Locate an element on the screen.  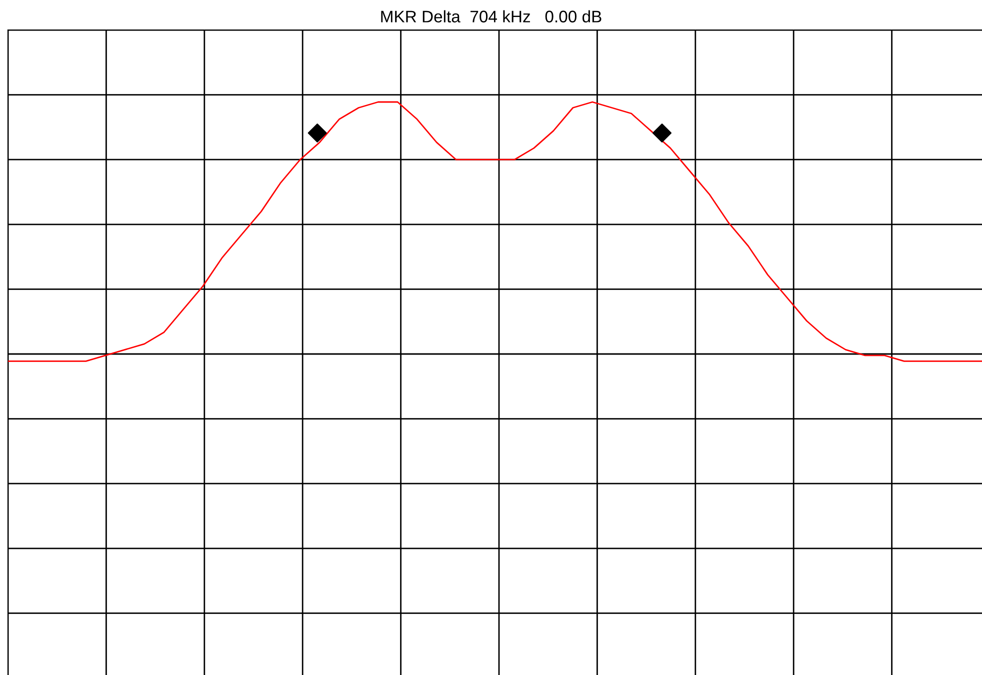
chart-title: MKR Delta 704 kHz 0.00 dB is located at coordinates (491, 16).